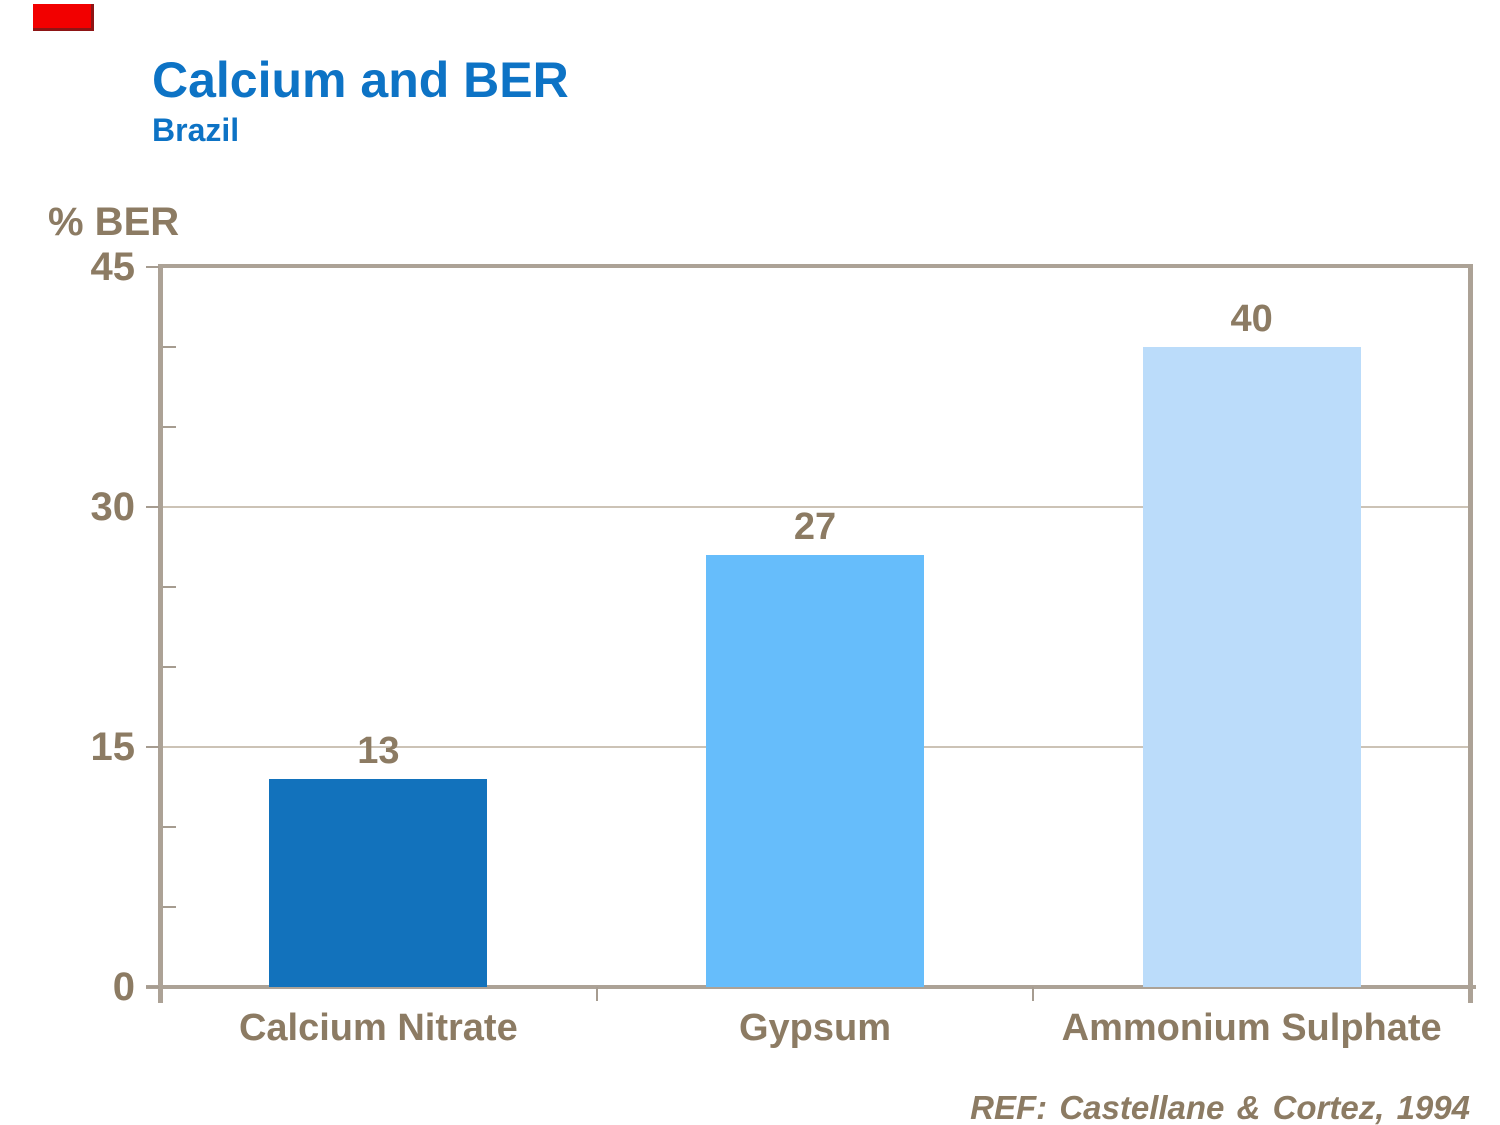 The image size is (1500, 1125). What do you see at coordinates (160, 633) in the screenshot?
I see `y-axis-line` at bounding box center [160, 633].